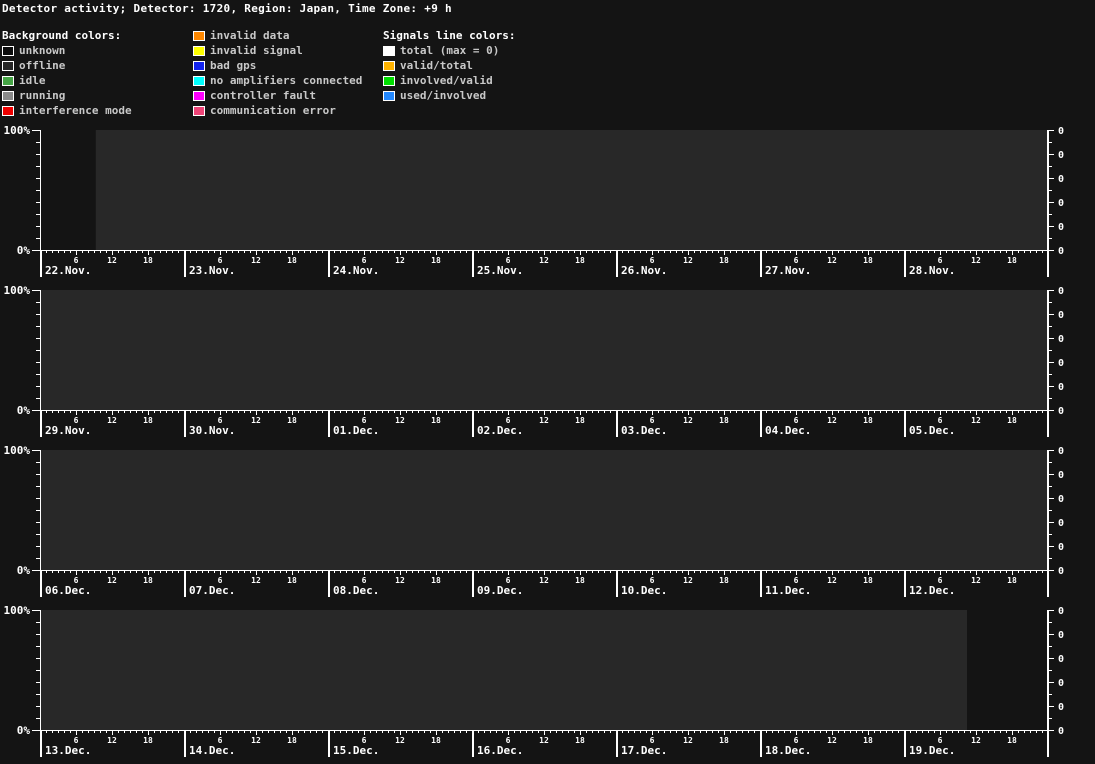  Describe the element at coordinates (356, 430) in the screenshot. I see `date-label: 01.Dec.` at that location.